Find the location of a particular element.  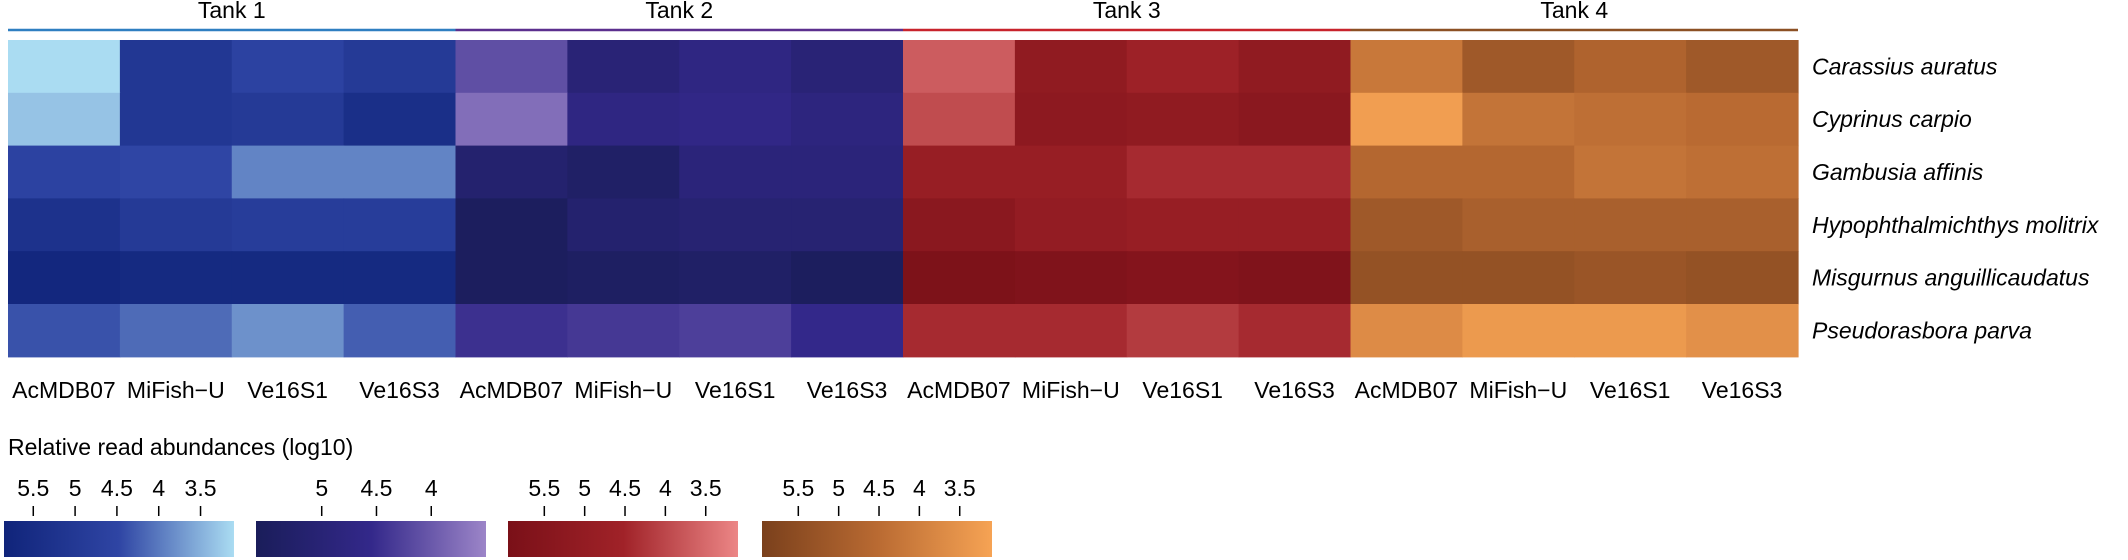

primer-label: MiFish−U is located at coordinates (623, 390).